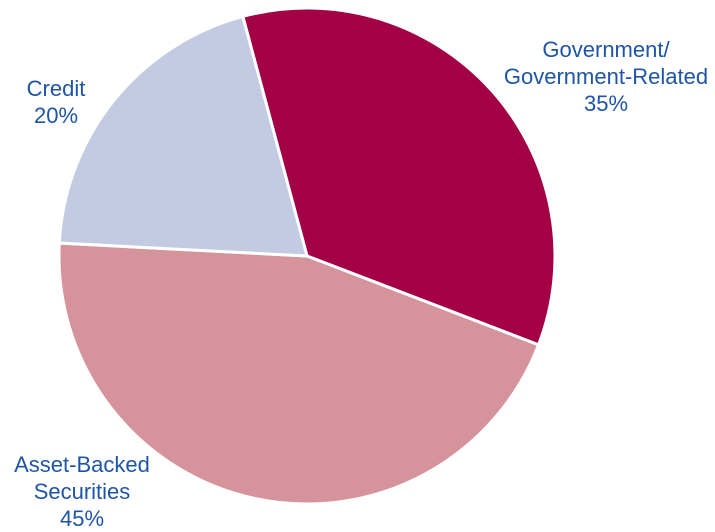 The height and width of the screenshot is (532, 715). I want to click on slice-value-credit: 20%, so click(56, 115).